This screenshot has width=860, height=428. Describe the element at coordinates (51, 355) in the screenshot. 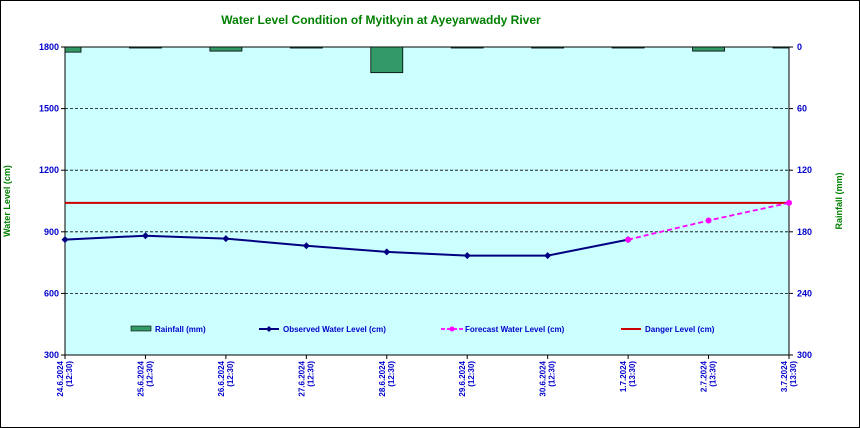

I see `y-tick-label: 300` at that location.